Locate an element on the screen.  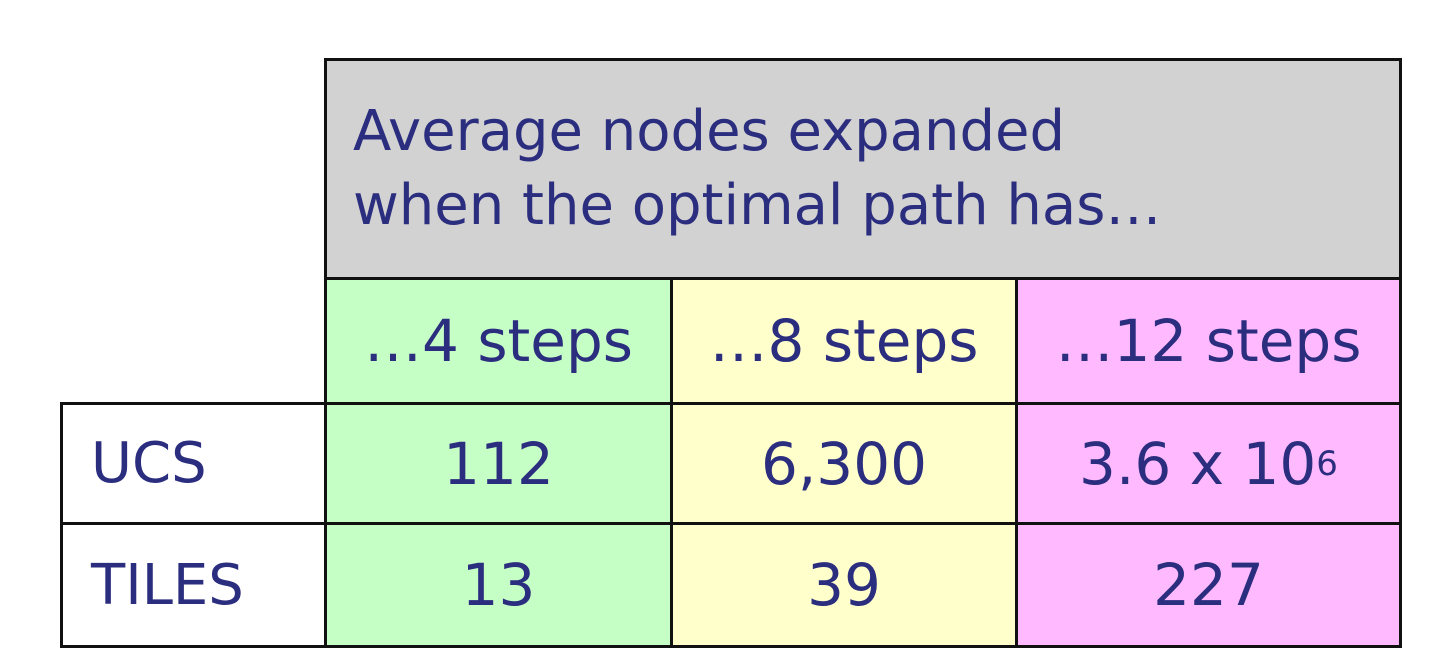
cell-ucs-12-steps: 3.6 x 10 6 is located at coordinates (1208, 463).